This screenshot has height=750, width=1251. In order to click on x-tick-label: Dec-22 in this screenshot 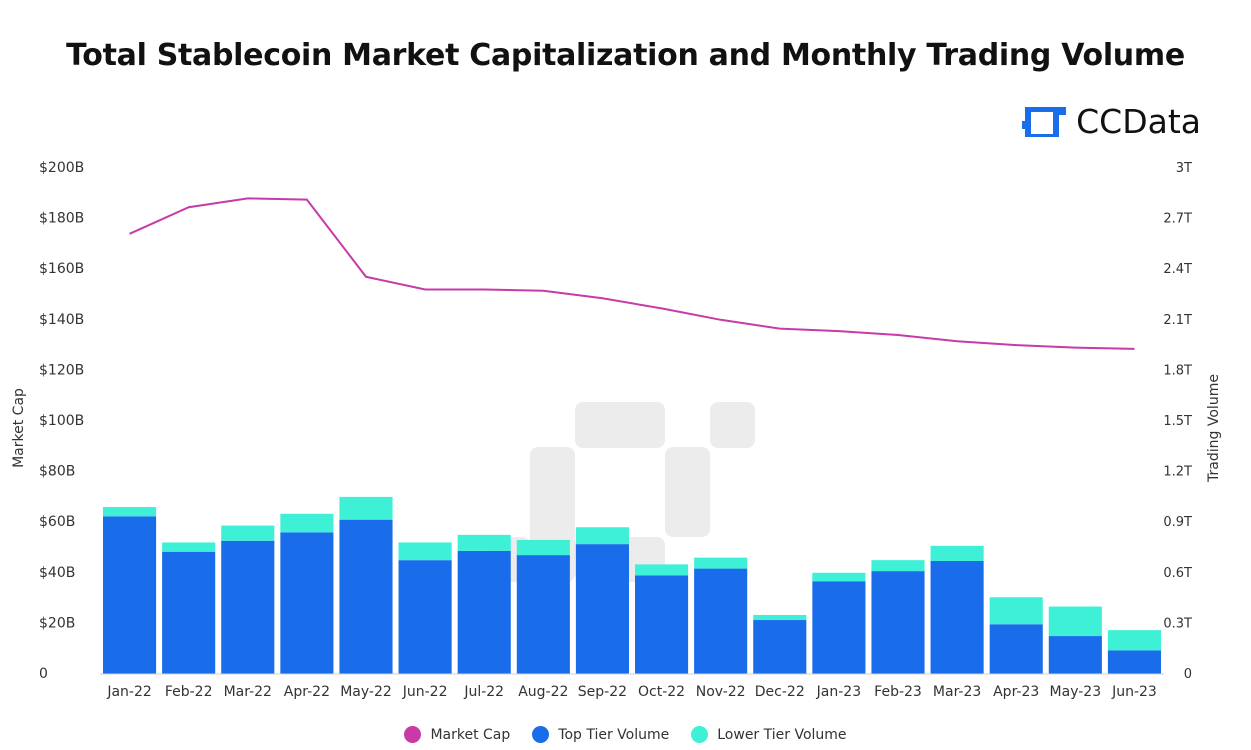, I will do `click(780, 692)`.